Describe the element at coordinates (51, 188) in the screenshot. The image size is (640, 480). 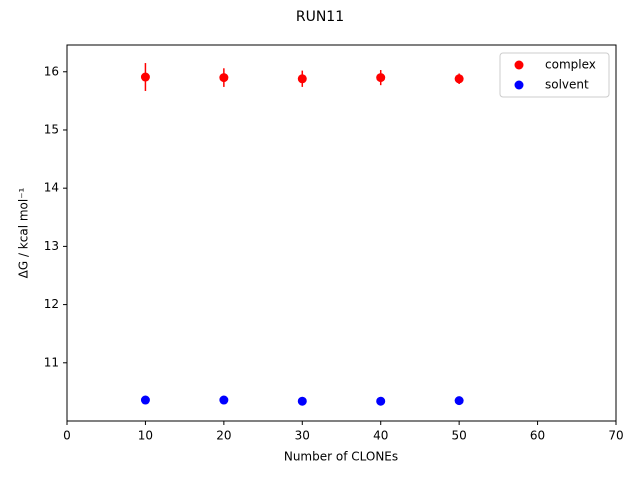
I see `y-tick-label: 14` at that location.